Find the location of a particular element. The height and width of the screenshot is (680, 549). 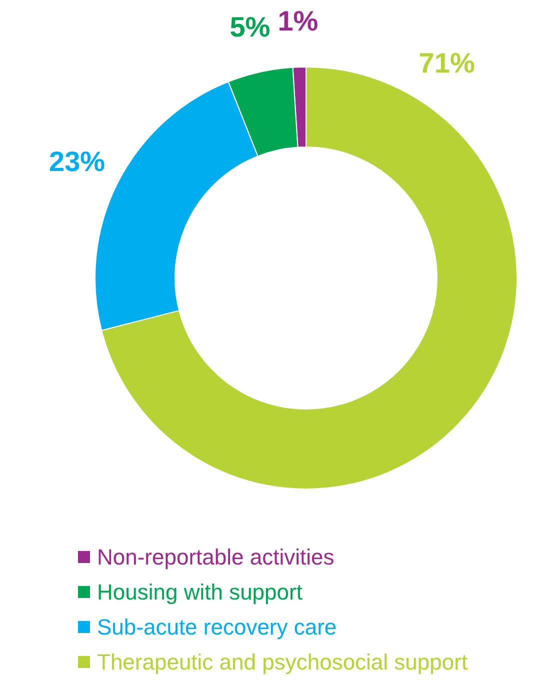

legend-label: Non-reportable activities is located at coordinates (215, 557).